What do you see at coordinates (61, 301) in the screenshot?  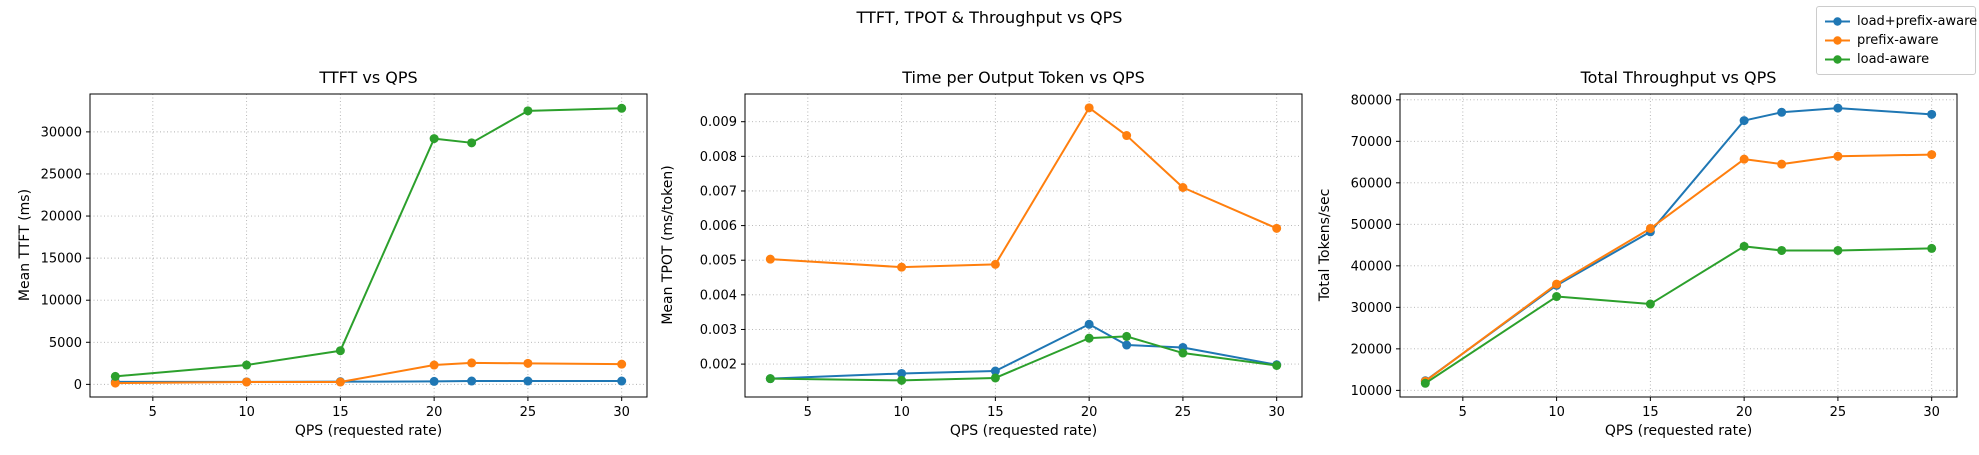 I see `y-tick-label: 10000` at bounding box center [61, 301].